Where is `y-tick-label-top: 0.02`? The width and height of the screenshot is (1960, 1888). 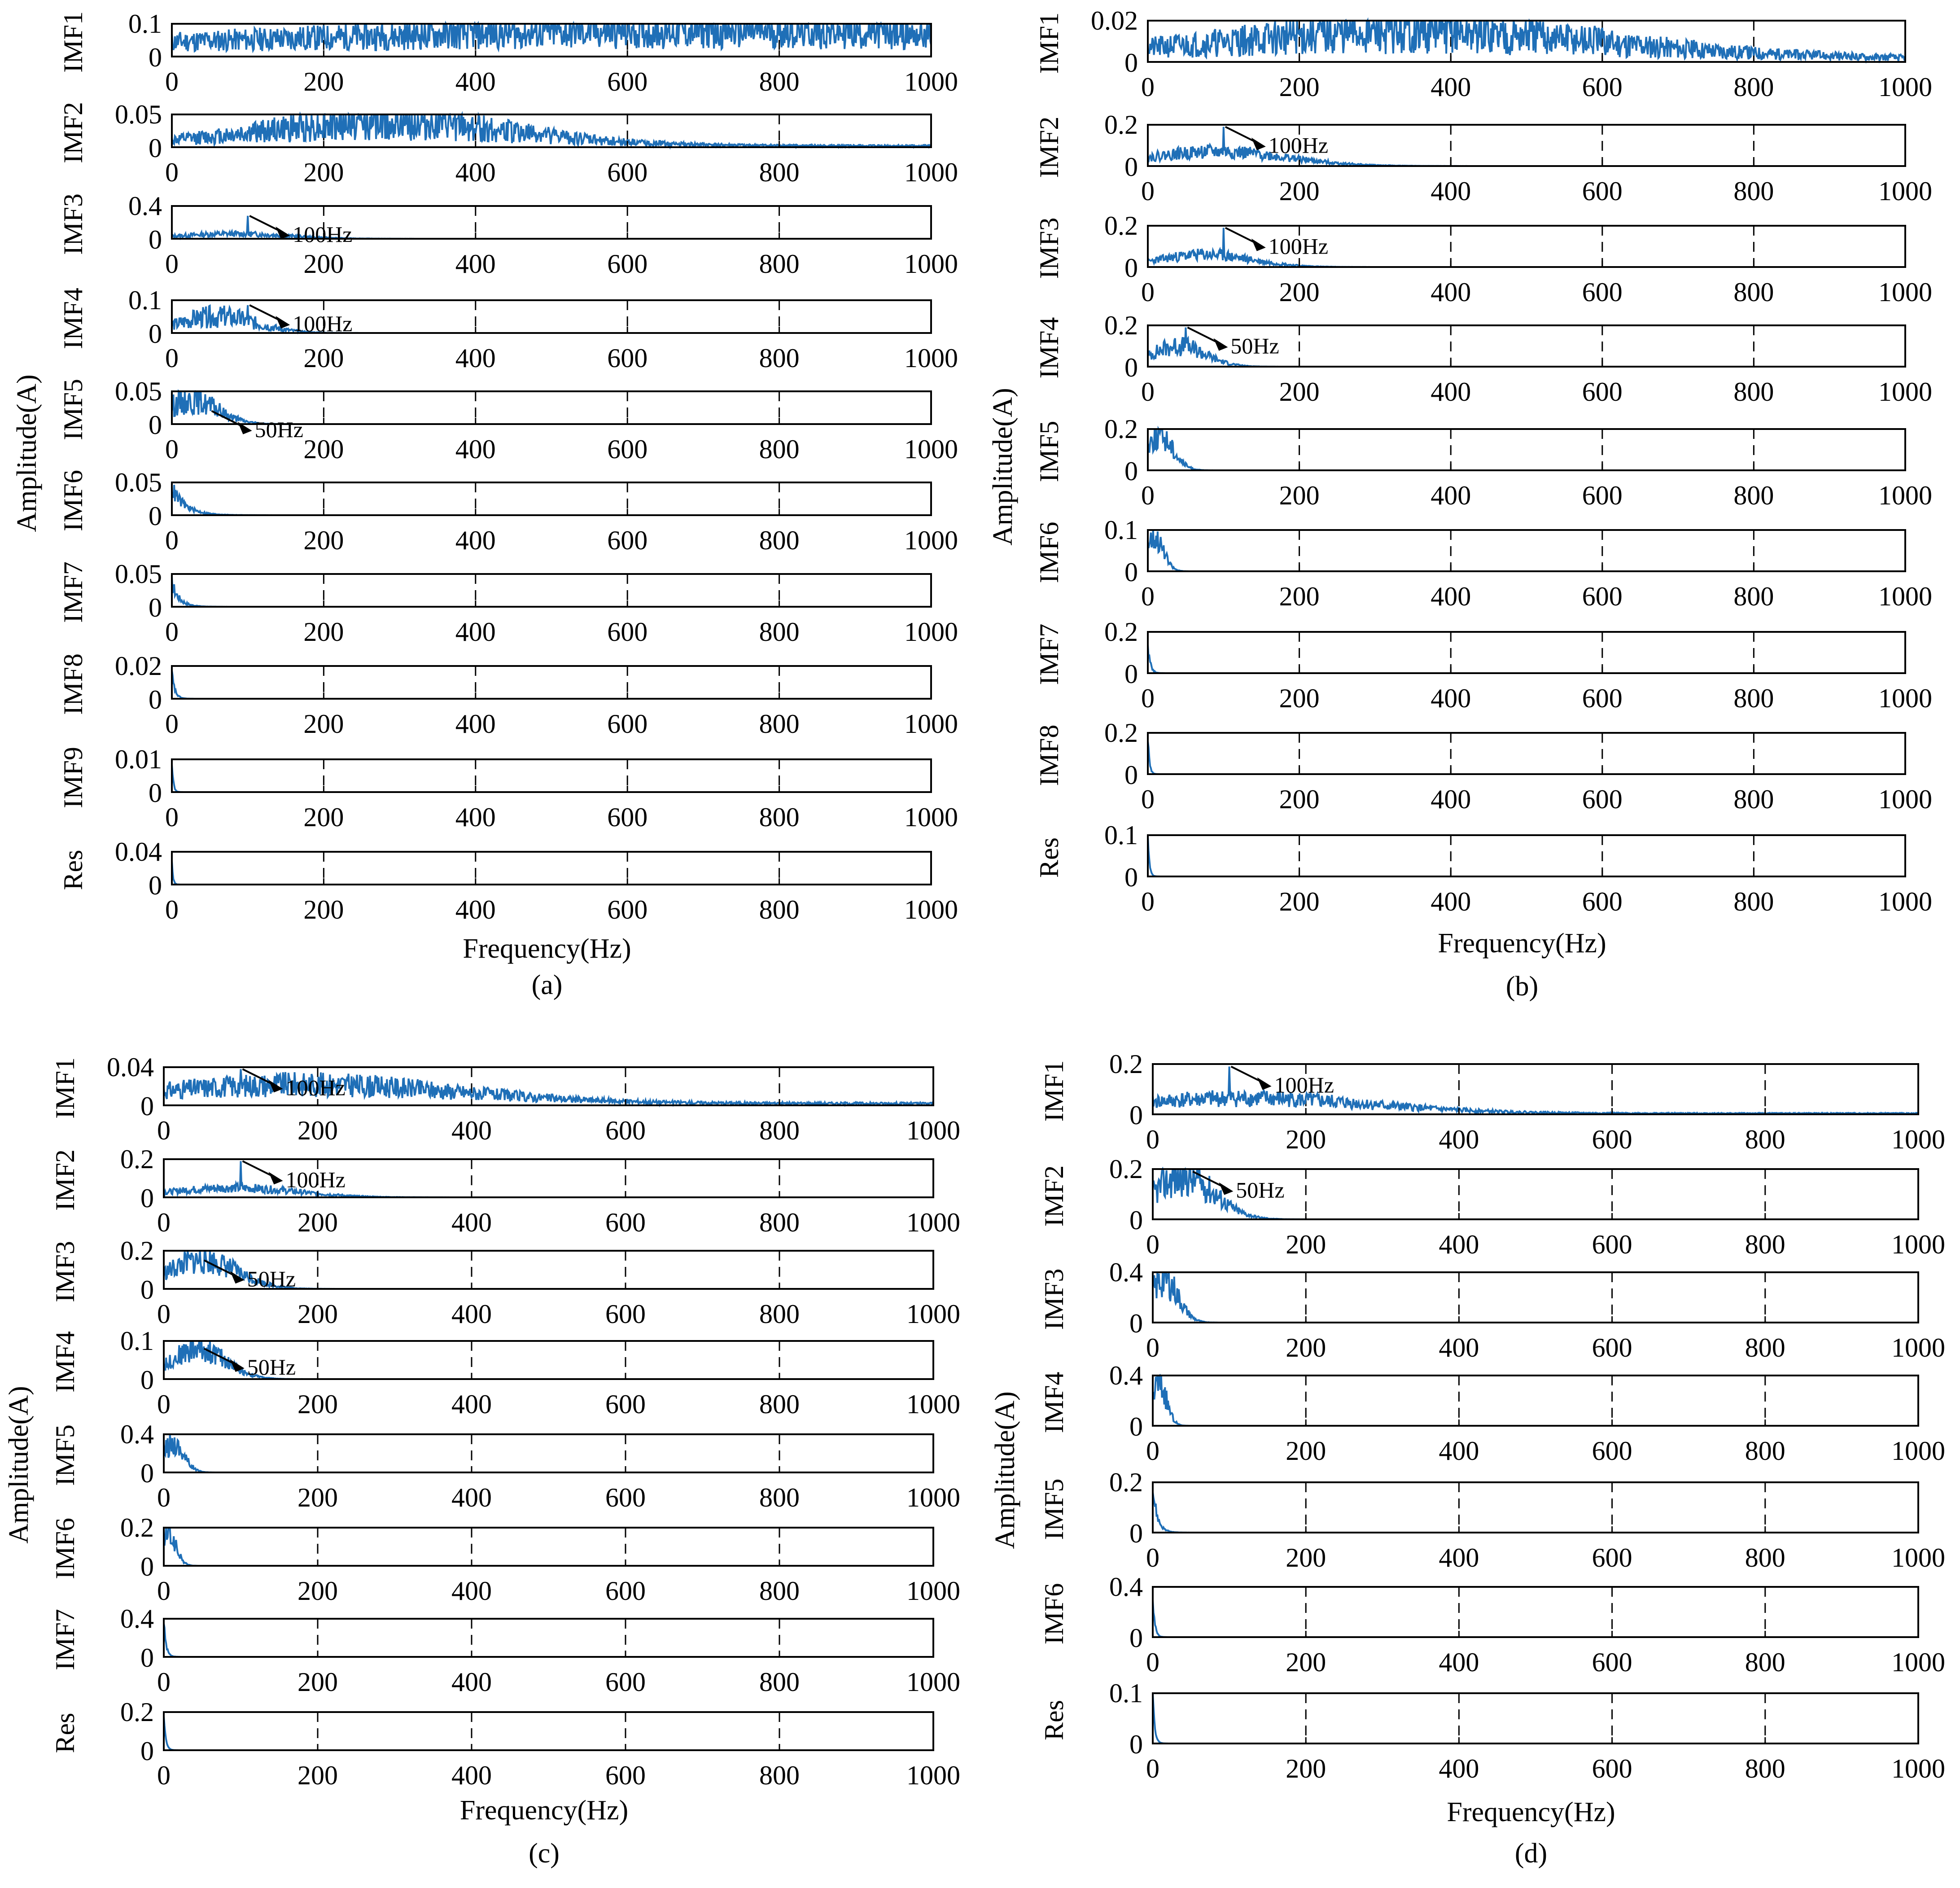
y-tick-label-top: 0.02 is located at coordinates (1114, 20).